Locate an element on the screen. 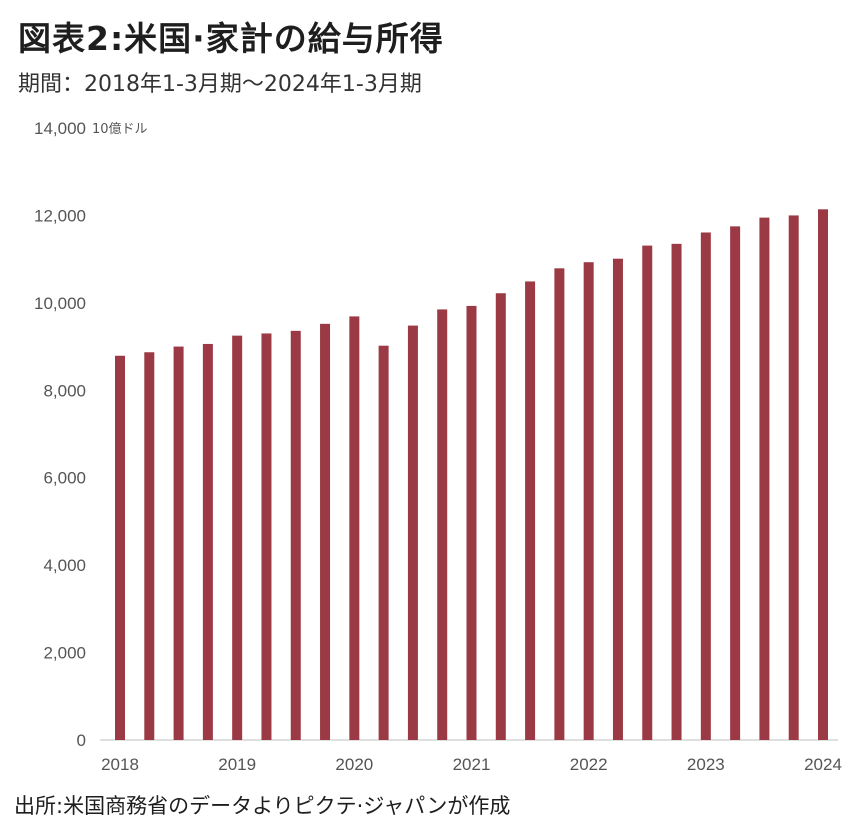 The image size is (856, 835). x-tick-label: 2024 is located at coordinates (823, 764).